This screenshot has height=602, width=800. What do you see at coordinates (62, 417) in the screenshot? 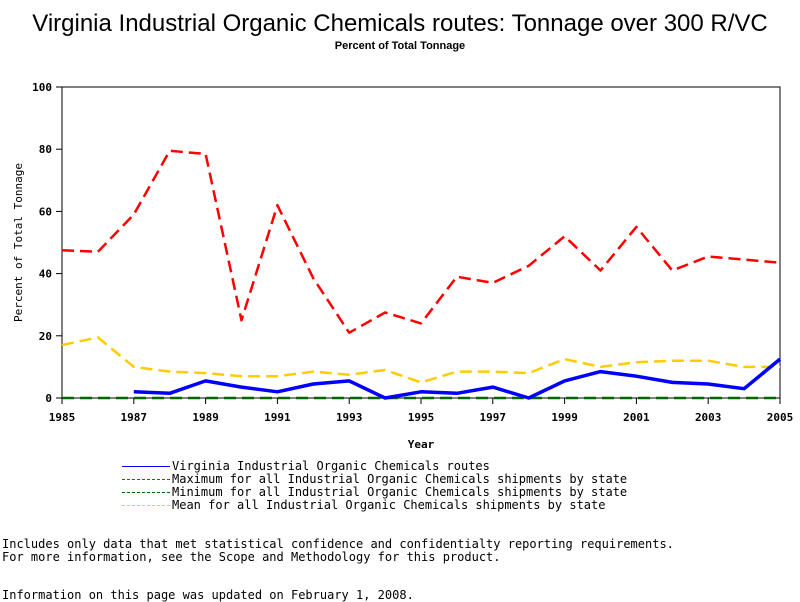
I see `x-tick-label: 1985` at bounding box center [62, 417].